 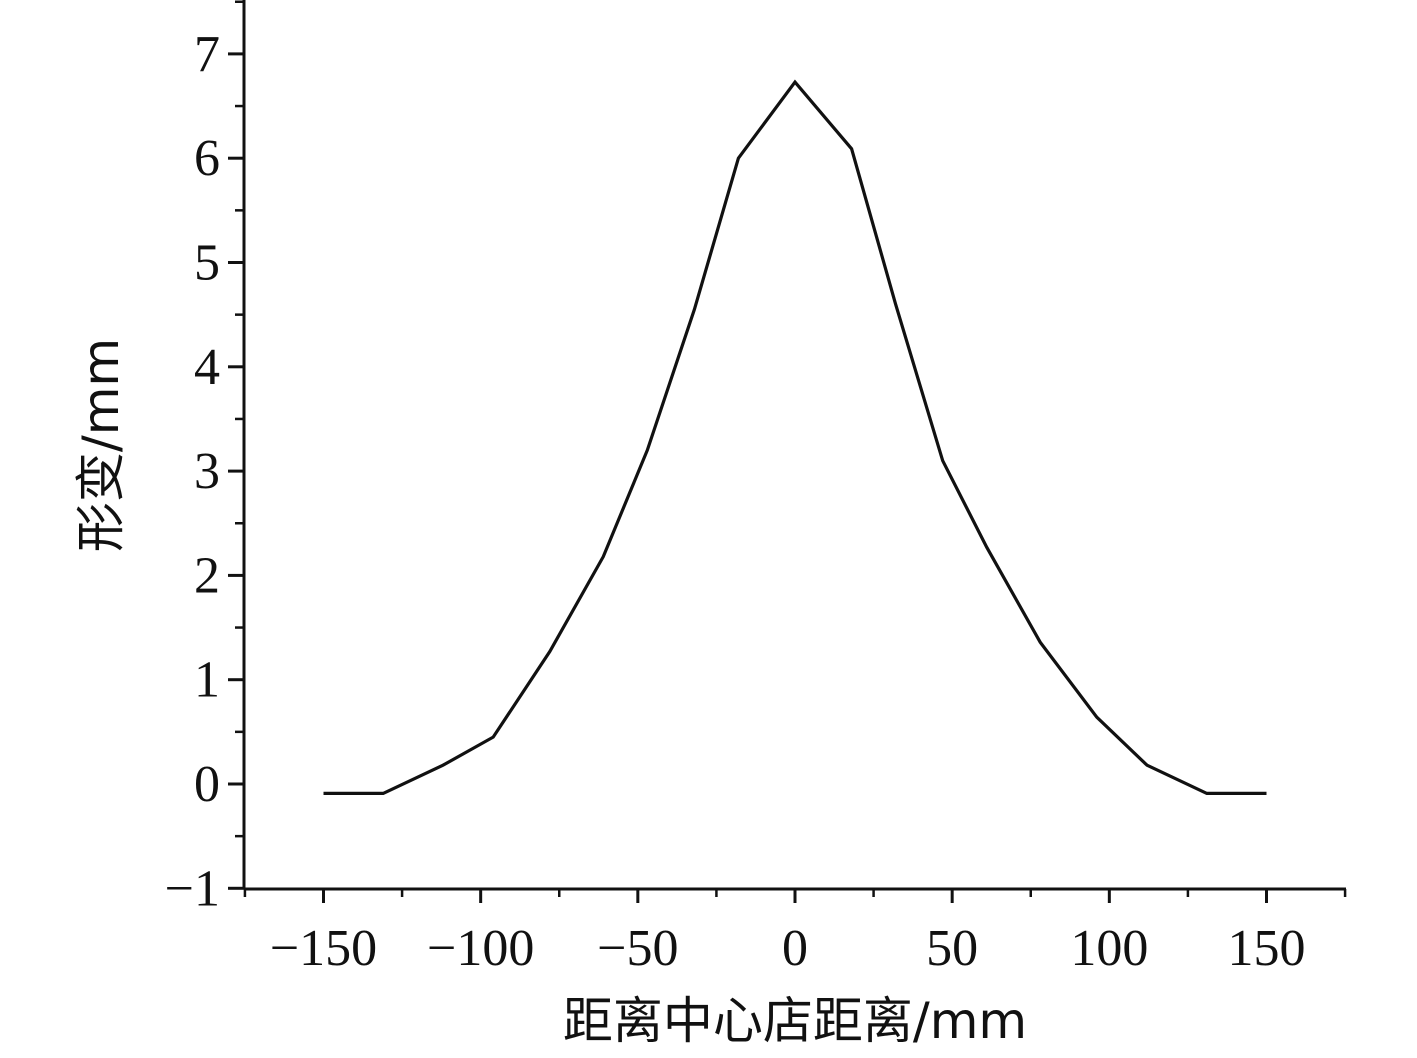 What do you see at coordinates (207, 263) in the screenshot?
I see `y-tick-label: 5` at bounding box center [207, 263].